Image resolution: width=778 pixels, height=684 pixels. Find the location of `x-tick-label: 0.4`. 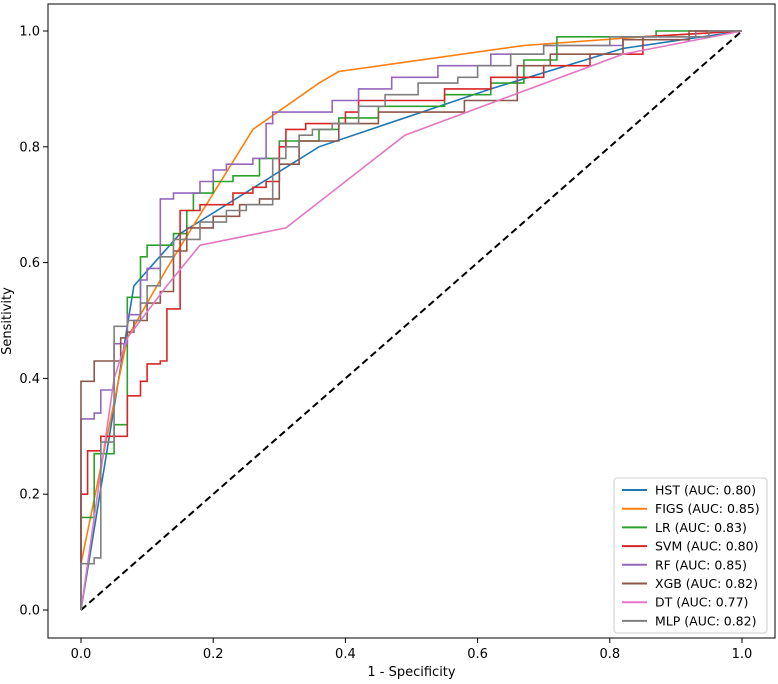

x-tick-label: 0.4 is located at coordinates (345, 654).